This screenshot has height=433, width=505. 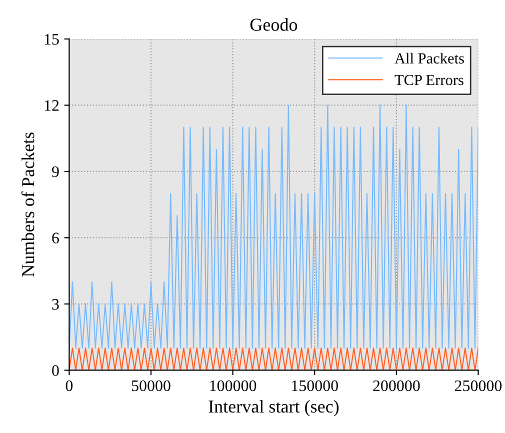 What do you see at coordinates (233, 386) in the screenshot?
I see `x-tick-label: 100000` at bounding box center [233, 386].